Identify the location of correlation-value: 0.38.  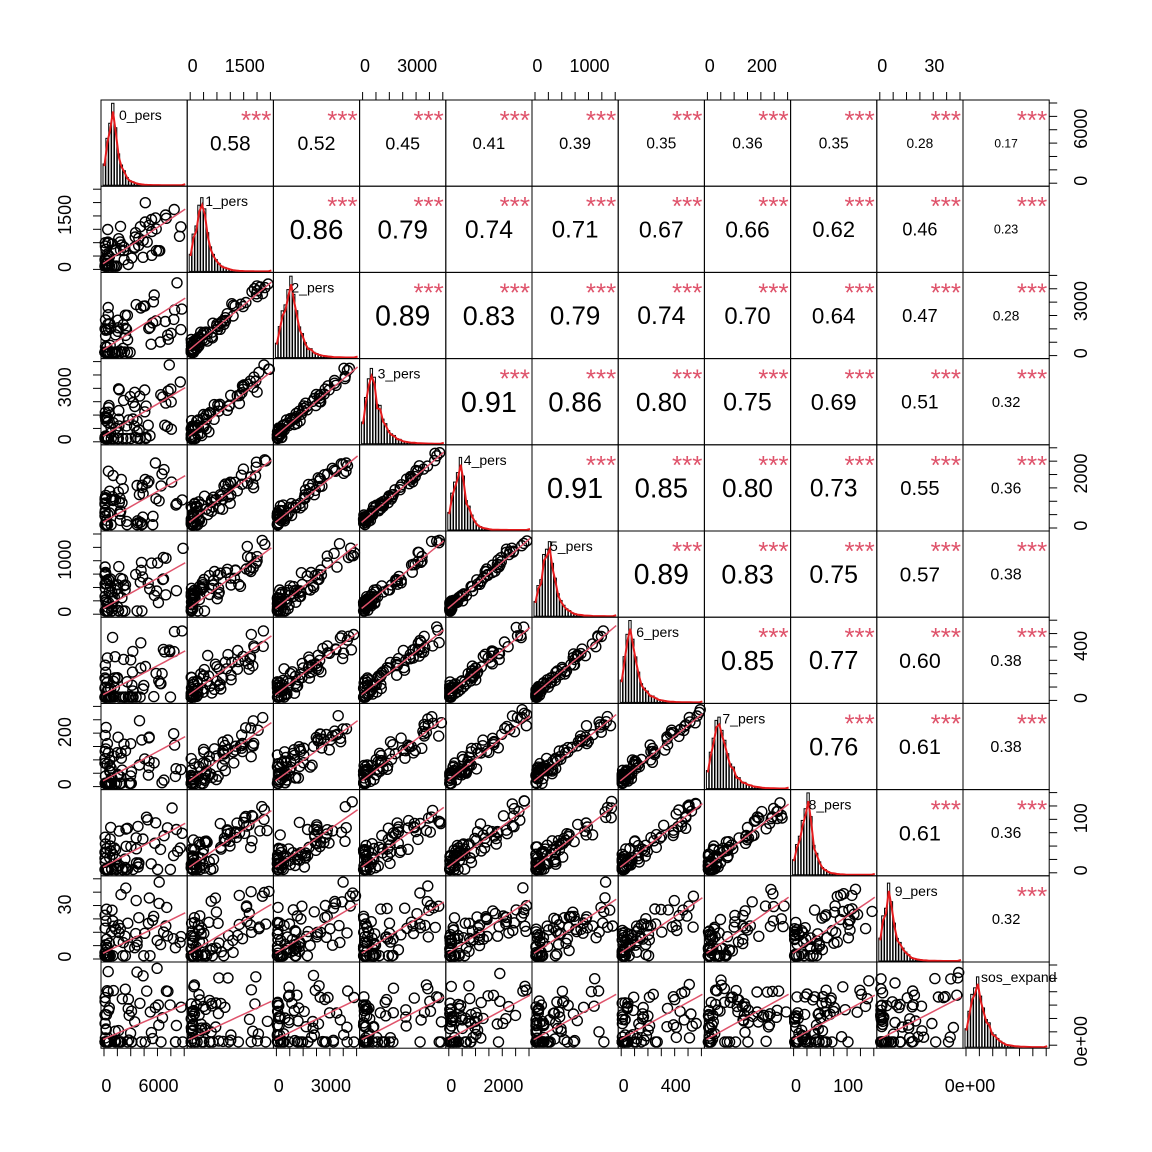
(1005, 661).